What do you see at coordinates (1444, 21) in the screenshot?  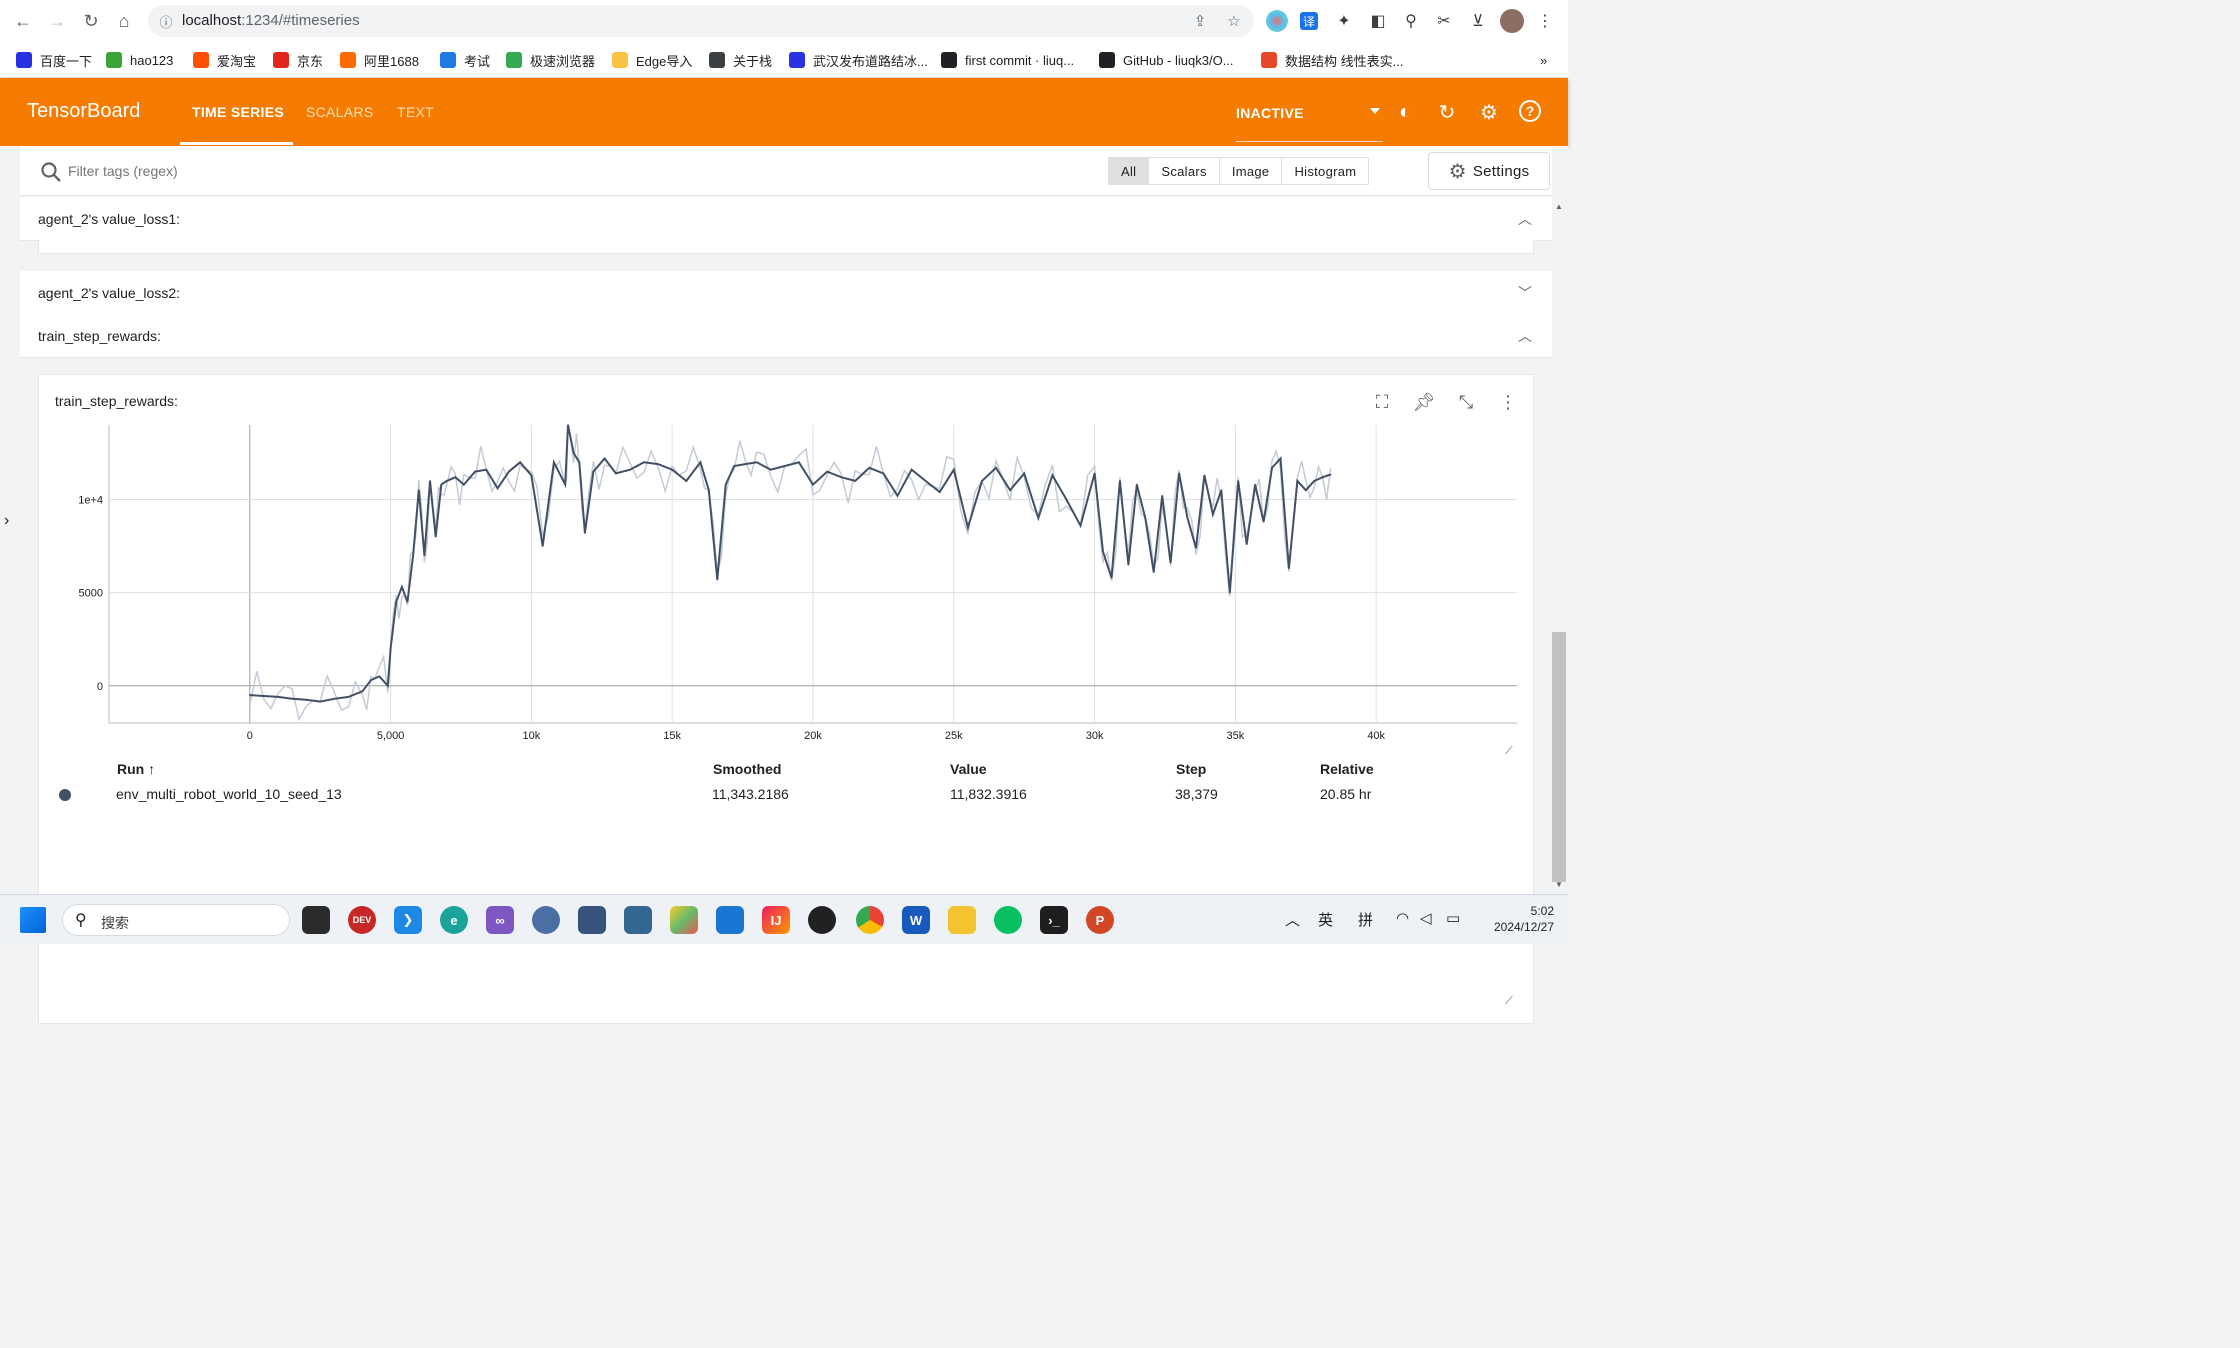 I see `scissors-icon: ✂` at bounding box center [1444, 21].